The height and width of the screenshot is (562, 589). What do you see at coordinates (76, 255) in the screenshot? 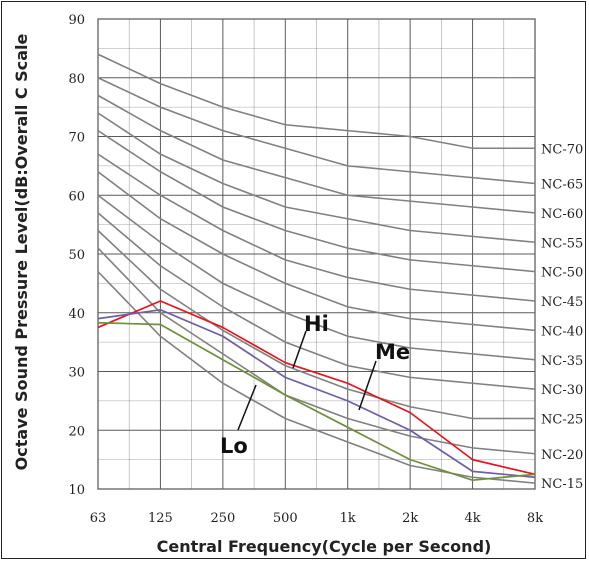
I see `y-tick-label: 50` at bounding box center [76, 255].